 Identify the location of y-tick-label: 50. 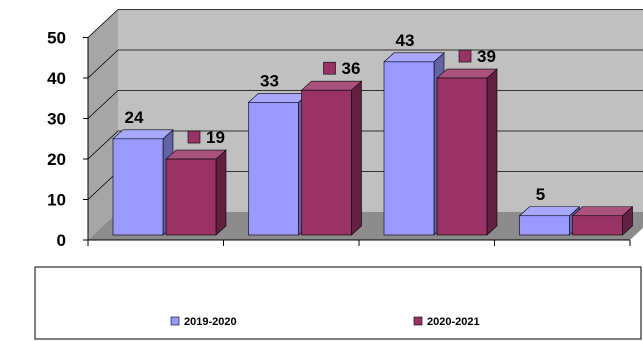
(56, 38).